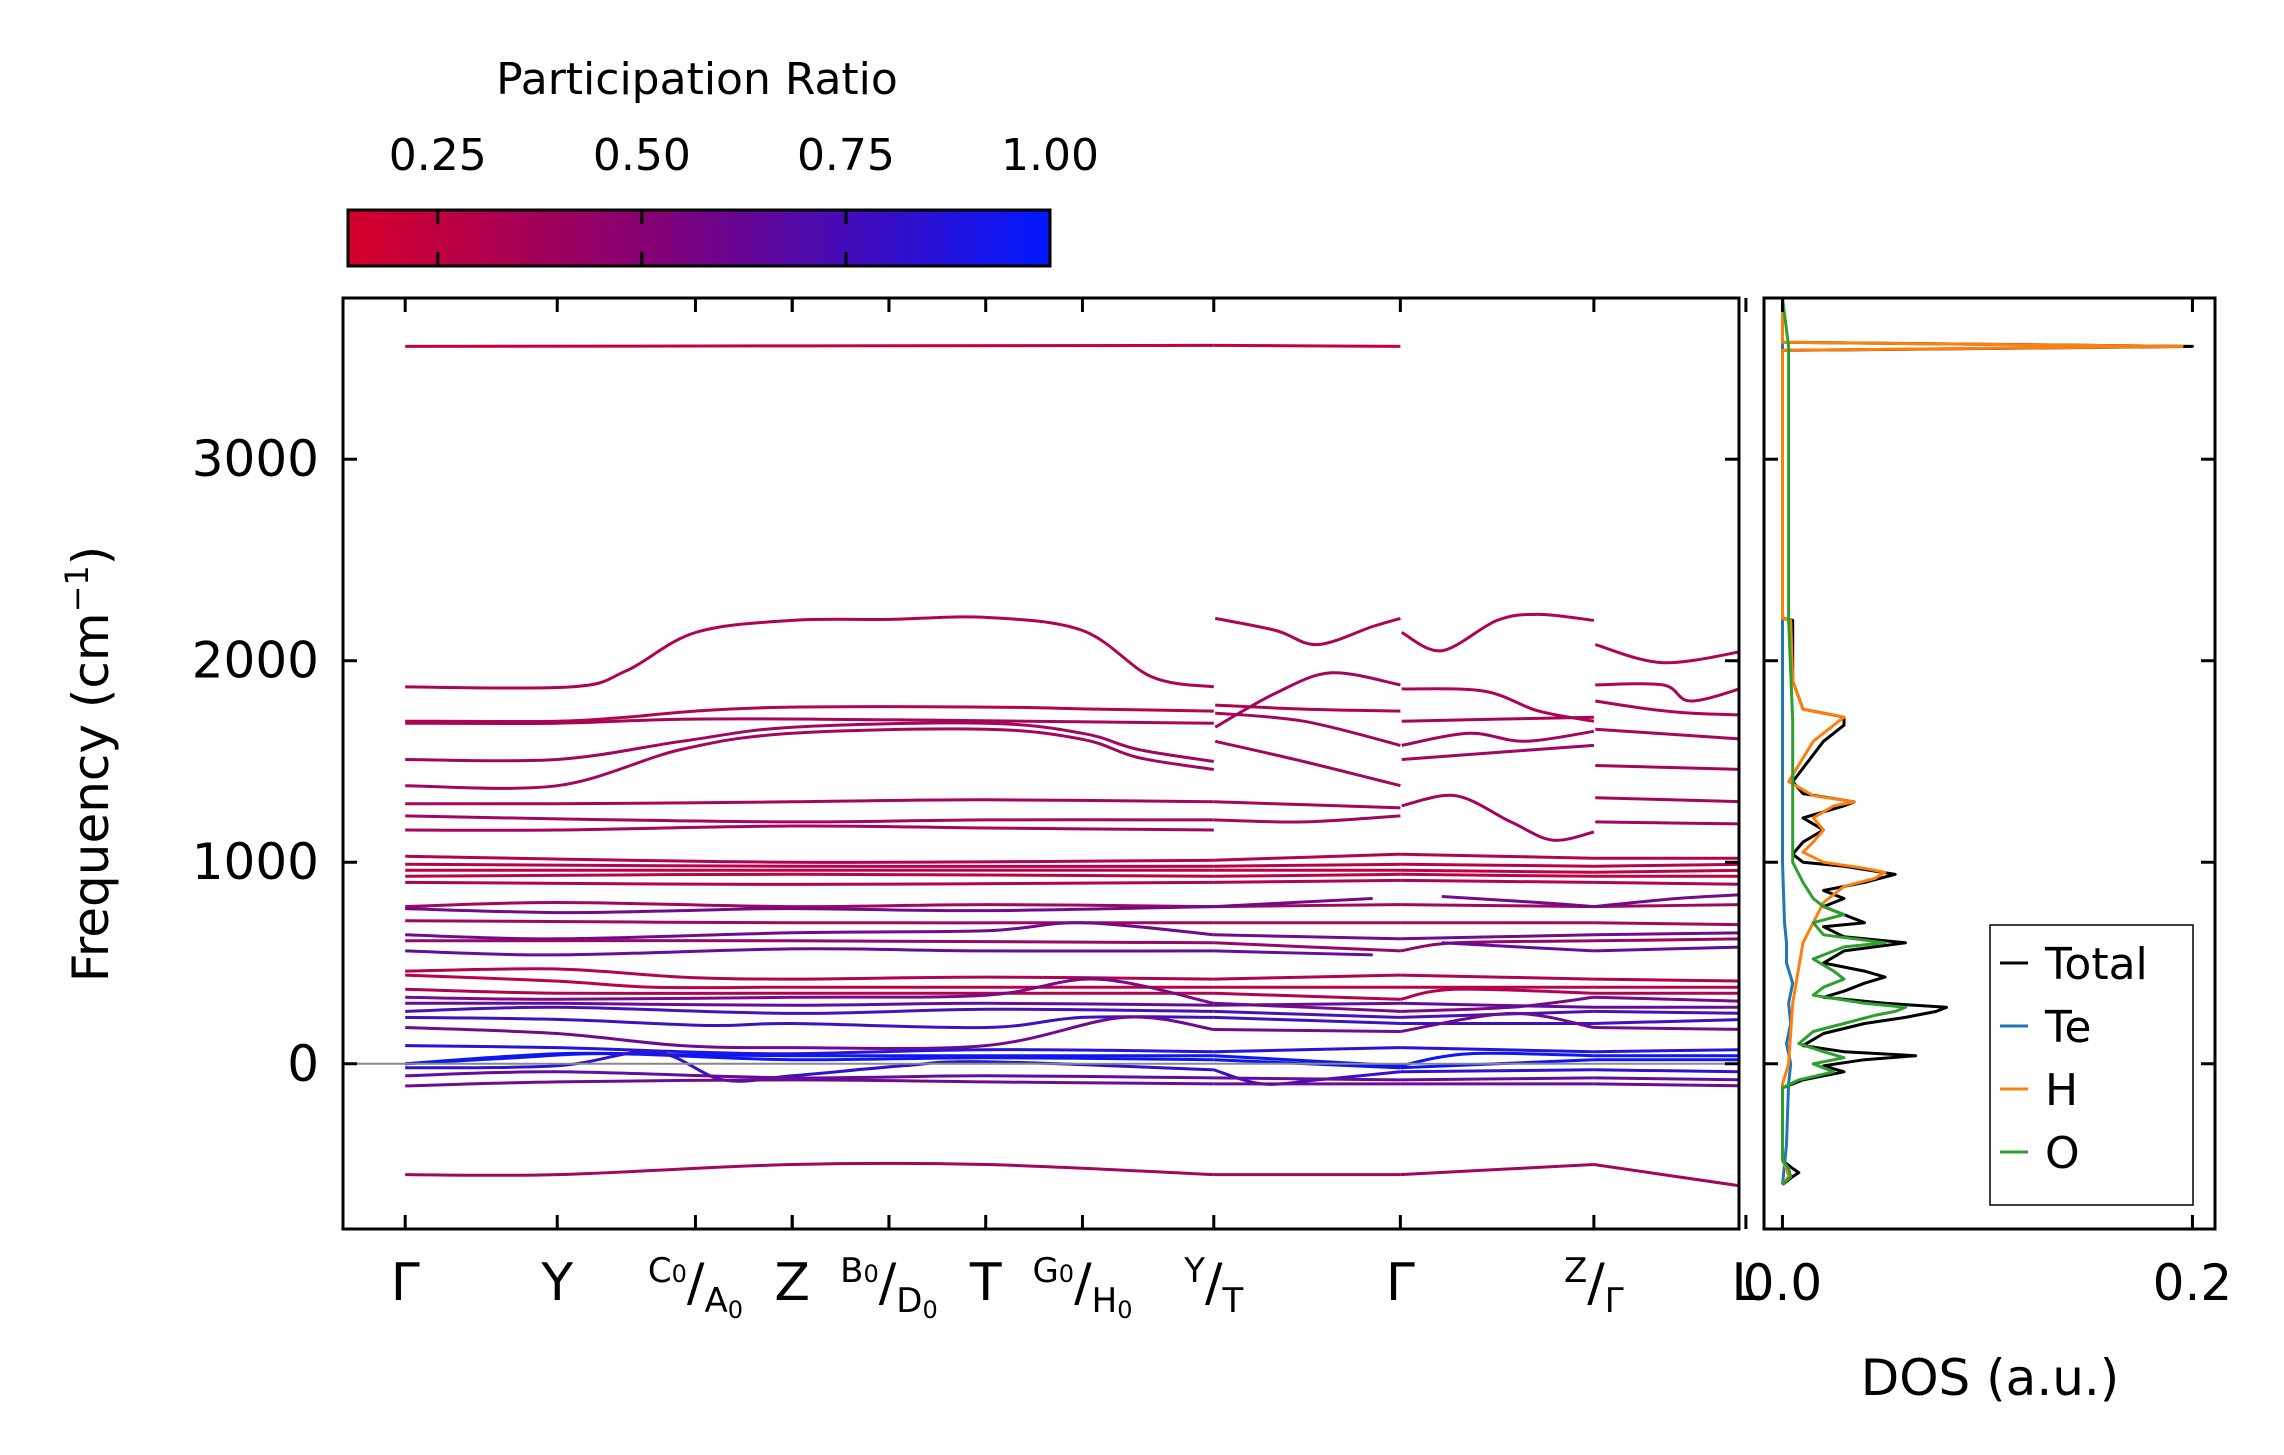  Describe the element at coordinates (1982, 742) in the screenshot. I see `dos-curve-h` at that location.